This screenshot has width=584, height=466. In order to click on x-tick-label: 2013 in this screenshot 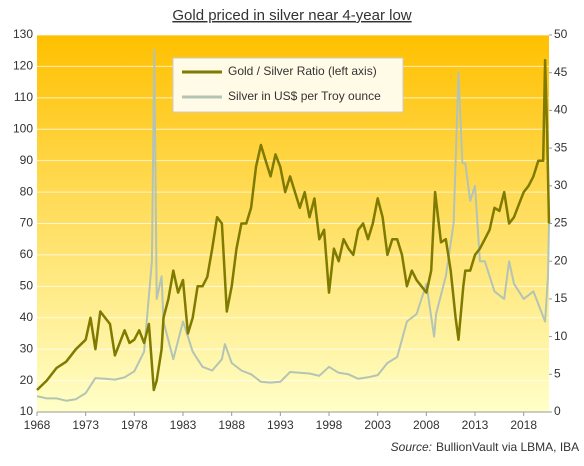, I will do `click(475, 425)`.